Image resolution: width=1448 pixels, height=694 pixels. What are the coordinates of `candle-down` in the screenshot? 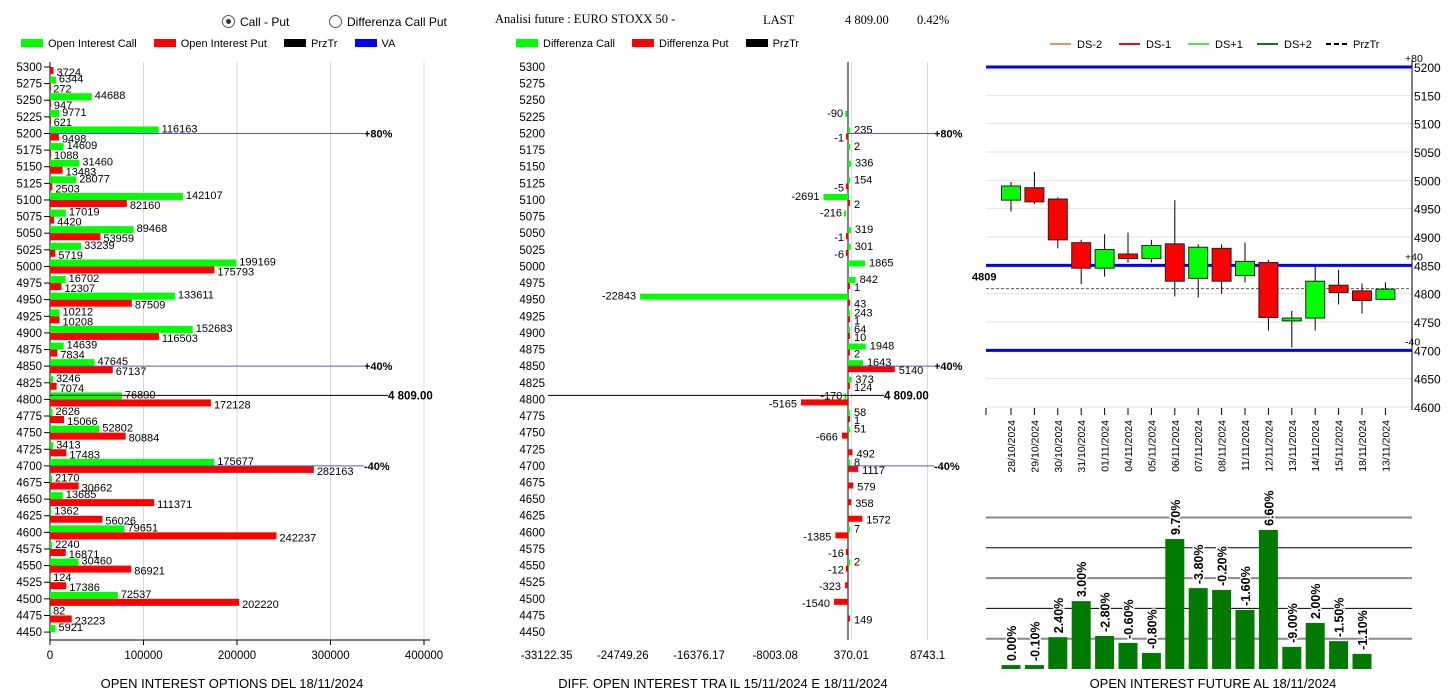 It's located at (1057, 219).